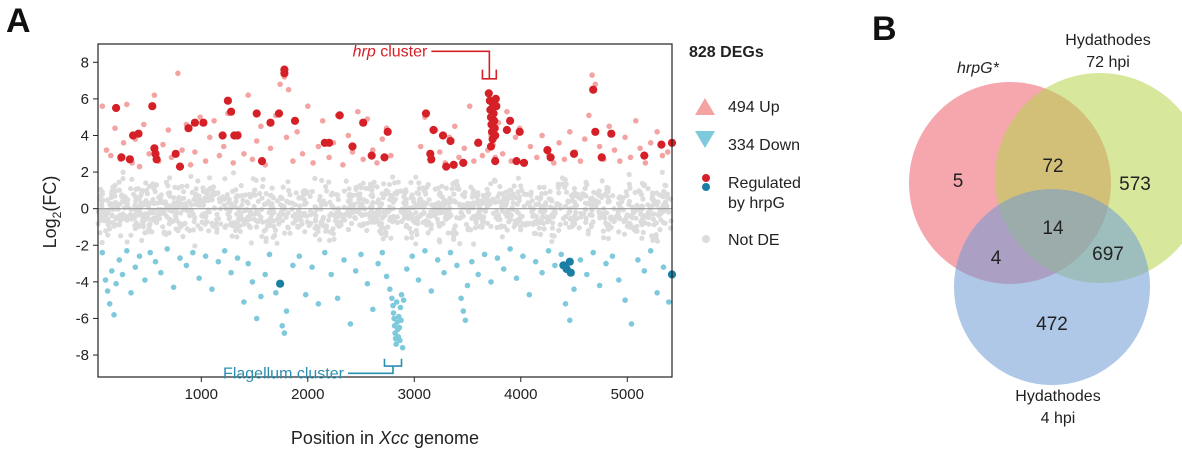  Describe the element at coordinates (1052, 166) in the screenshot. I see `venn-count-hrpg-72: 72` at that location.